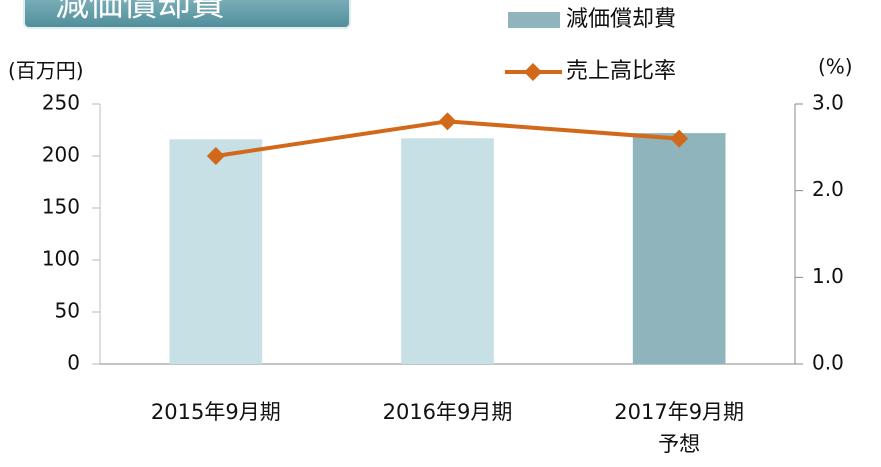  I want to click on legend-marker, so click(533, 72).